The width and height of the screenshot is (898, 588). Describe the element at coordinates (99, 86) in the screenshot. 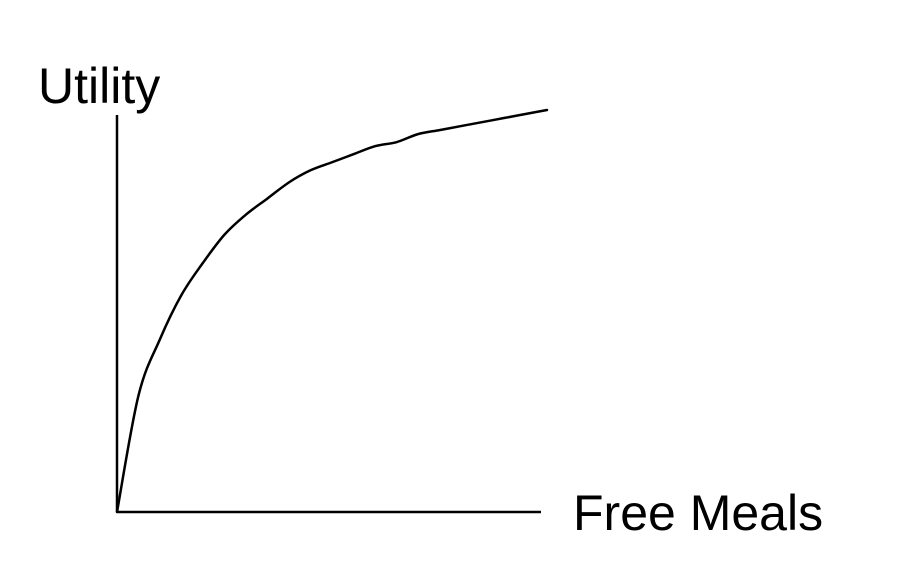

I see `y-axis-label: Utility` at that location.